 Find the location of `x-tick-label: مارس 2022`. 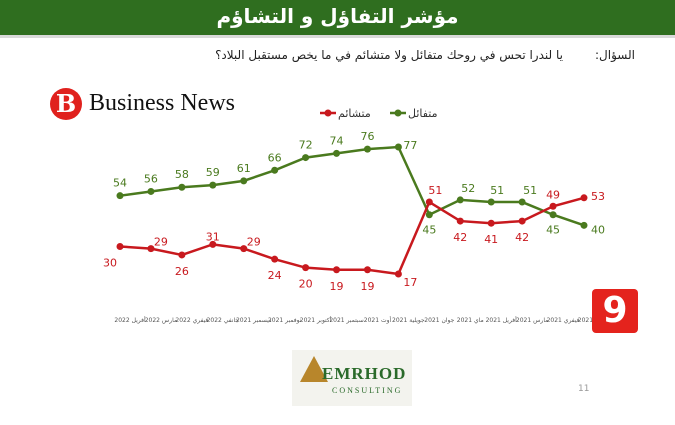

x-tick-label: مارس 2022 is located at coordinates (161, 320).